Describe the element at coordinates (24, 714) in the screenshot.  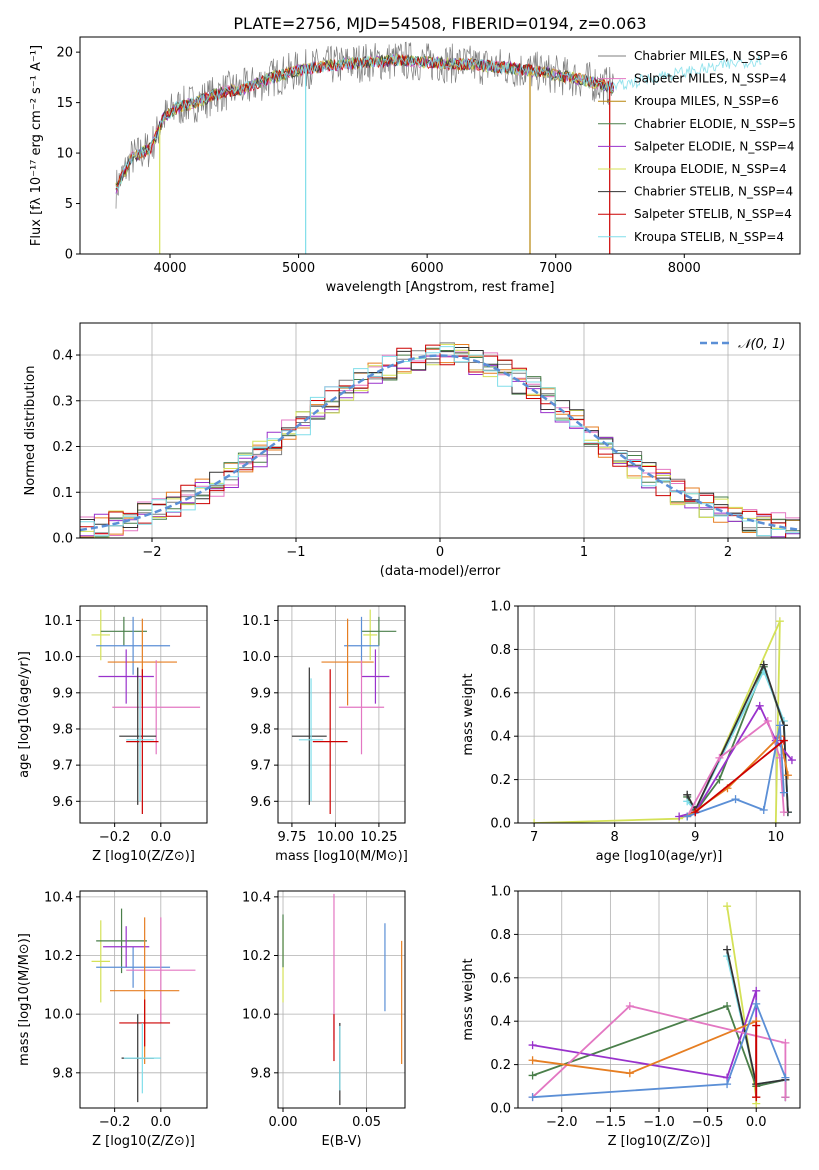
I see `y-axis-label: age [log10(age/yr)]` at that location.